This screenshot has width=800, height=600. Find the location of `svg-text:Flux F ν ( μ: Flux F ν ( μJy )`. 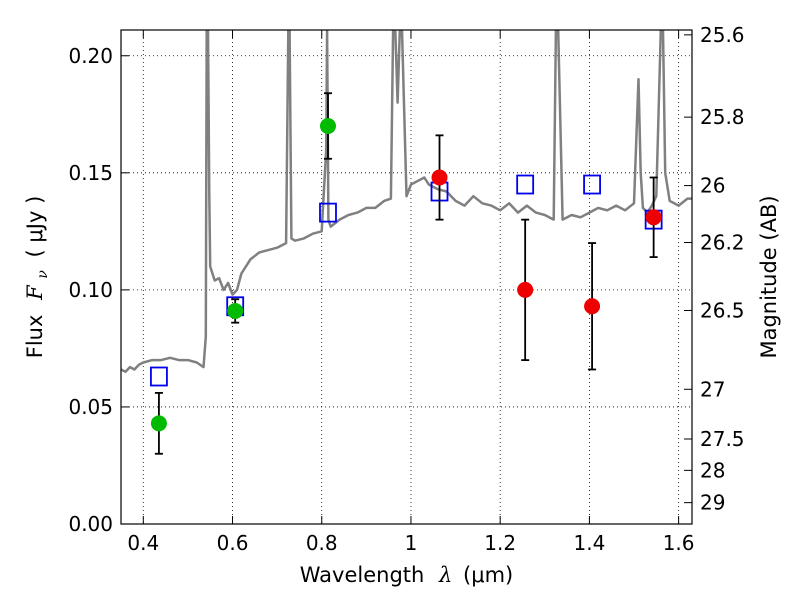

svg-text:Flux F ν ( μ: Flux F ν ( μJy ) is located at coordinates (37, 277).